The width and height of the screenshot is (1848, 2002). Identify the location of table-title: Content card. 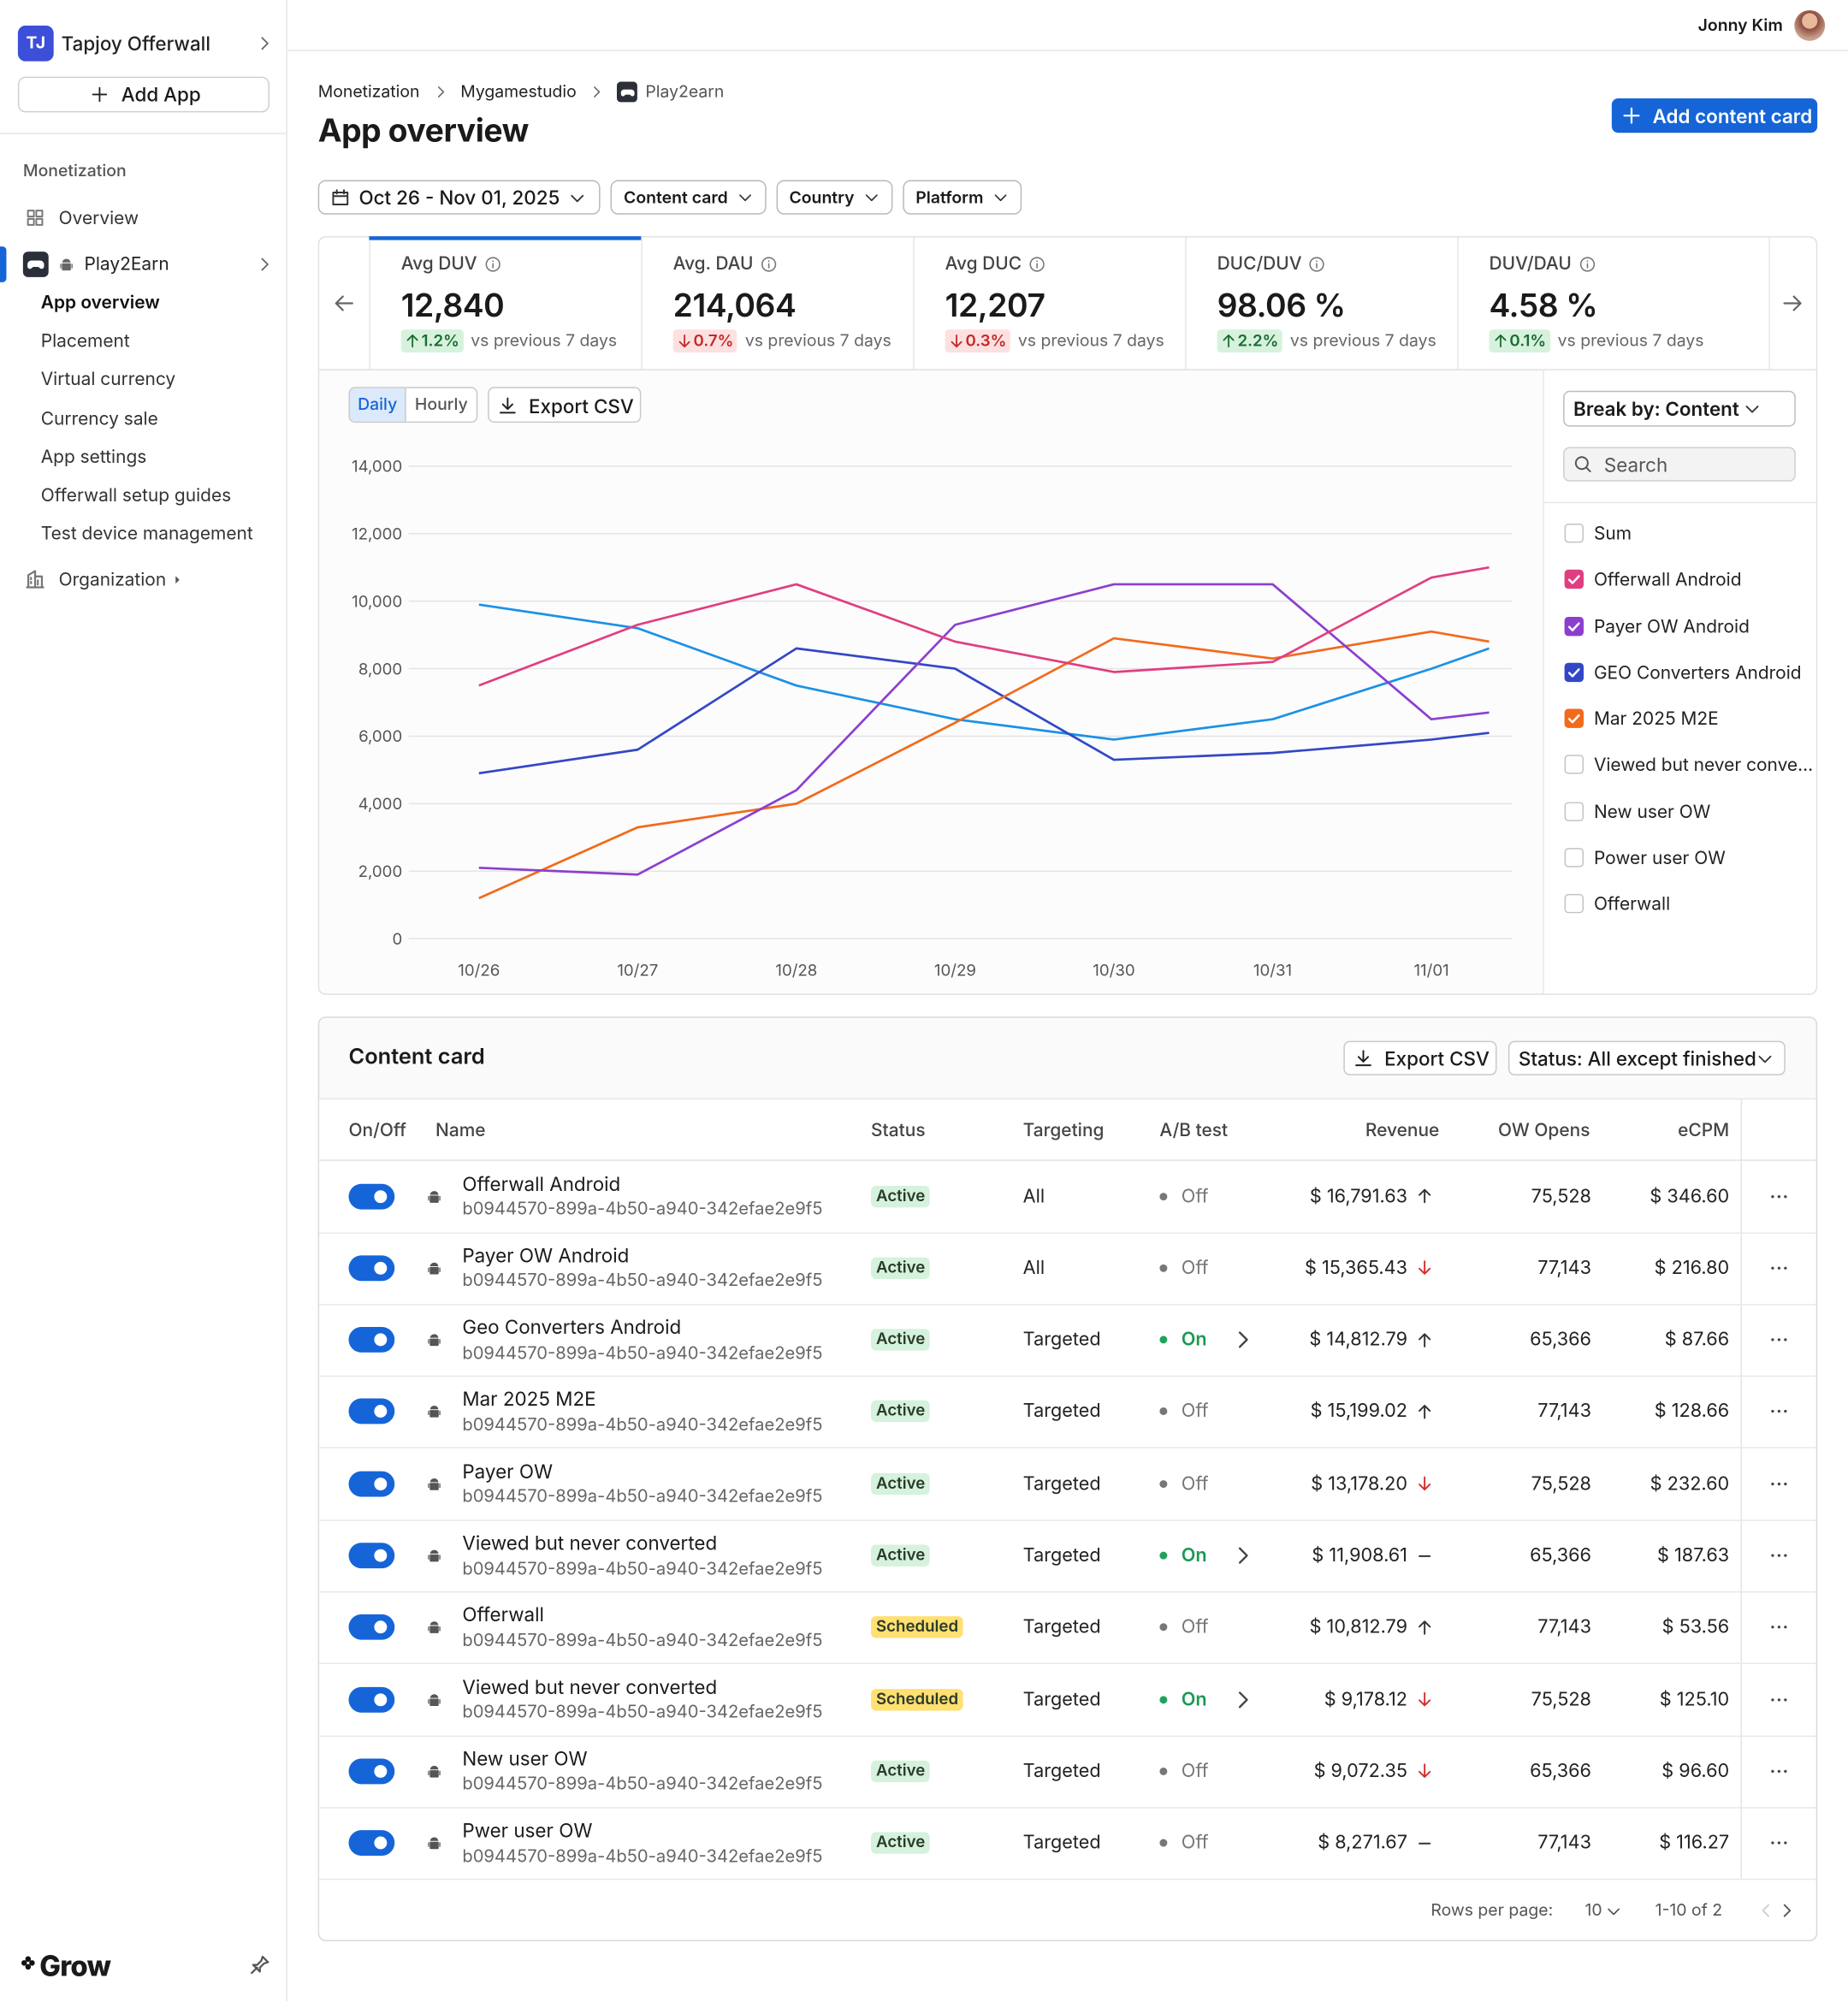
(416, 1057).